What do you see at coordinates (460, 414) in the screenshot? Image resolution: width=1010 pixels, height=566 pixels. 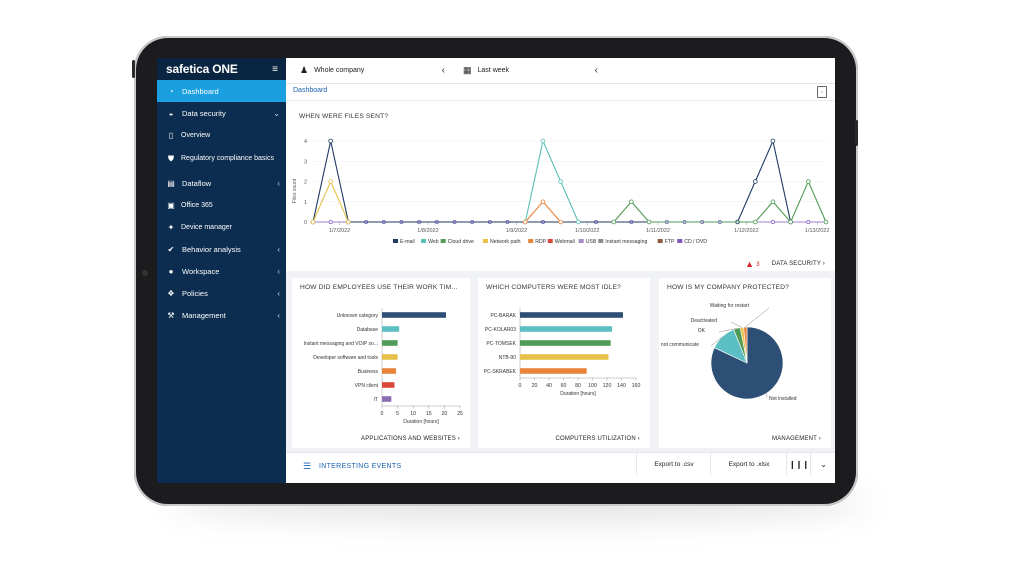 I see `x-tick-label: 25` at bounding box center [460, 414].